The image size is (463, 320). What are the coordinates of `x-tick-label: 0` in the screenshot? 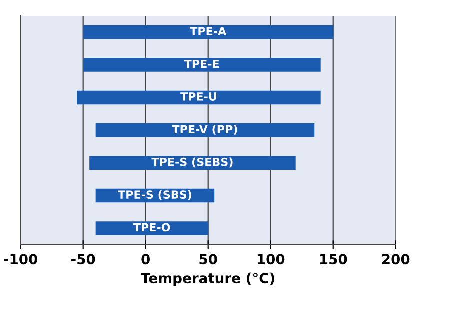 It's located at (146, 259).